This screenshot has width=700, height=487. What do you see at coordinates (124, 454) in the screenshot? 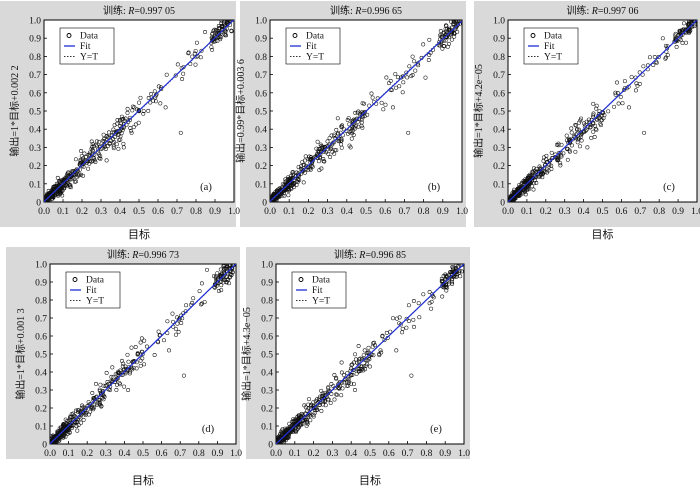
I see `x-tick-label: 0.4` at bounding box center [124, 454].